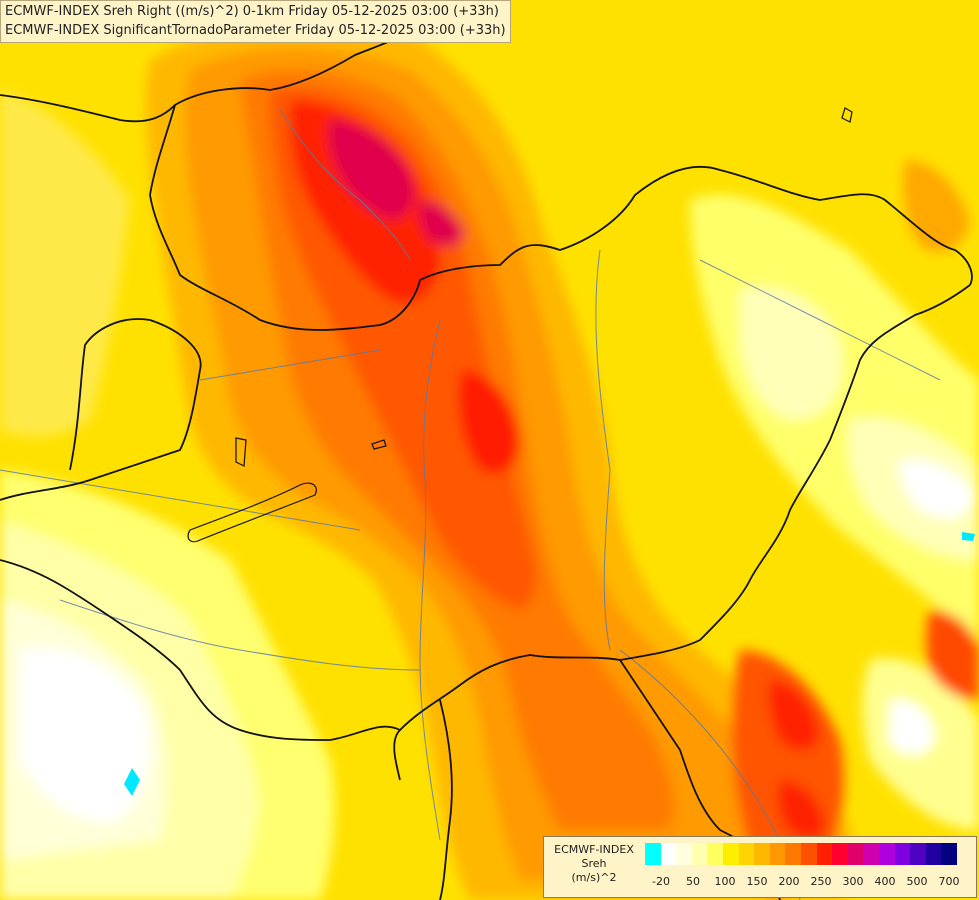 This screenshot has height=900, width=979. Describe the element at coordinates (885, 881) in the screenshot. I see `legend-tick-label: 400` at that location.